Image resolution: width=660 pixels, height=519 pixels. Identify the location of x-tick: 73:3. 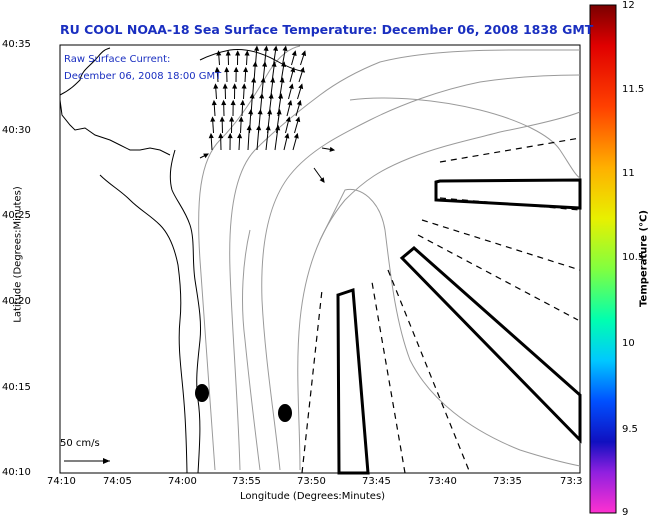
(571, 481).